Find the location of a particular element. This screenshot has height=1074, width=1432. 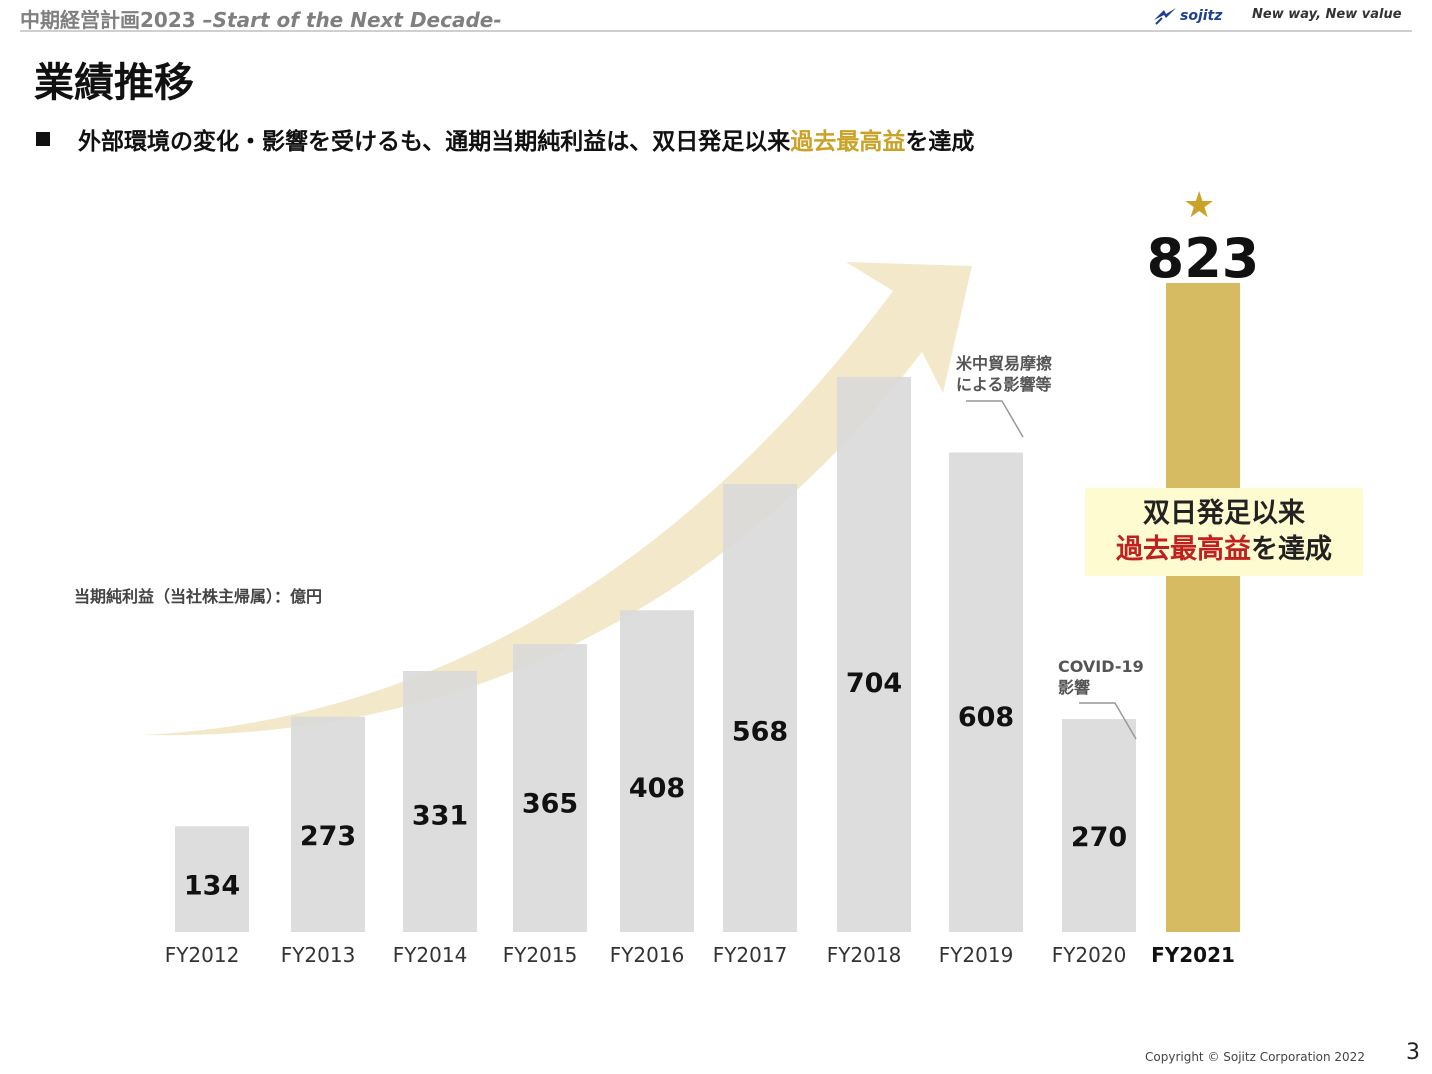

logo-text: sojitz is located at coordinates (1201, 16).